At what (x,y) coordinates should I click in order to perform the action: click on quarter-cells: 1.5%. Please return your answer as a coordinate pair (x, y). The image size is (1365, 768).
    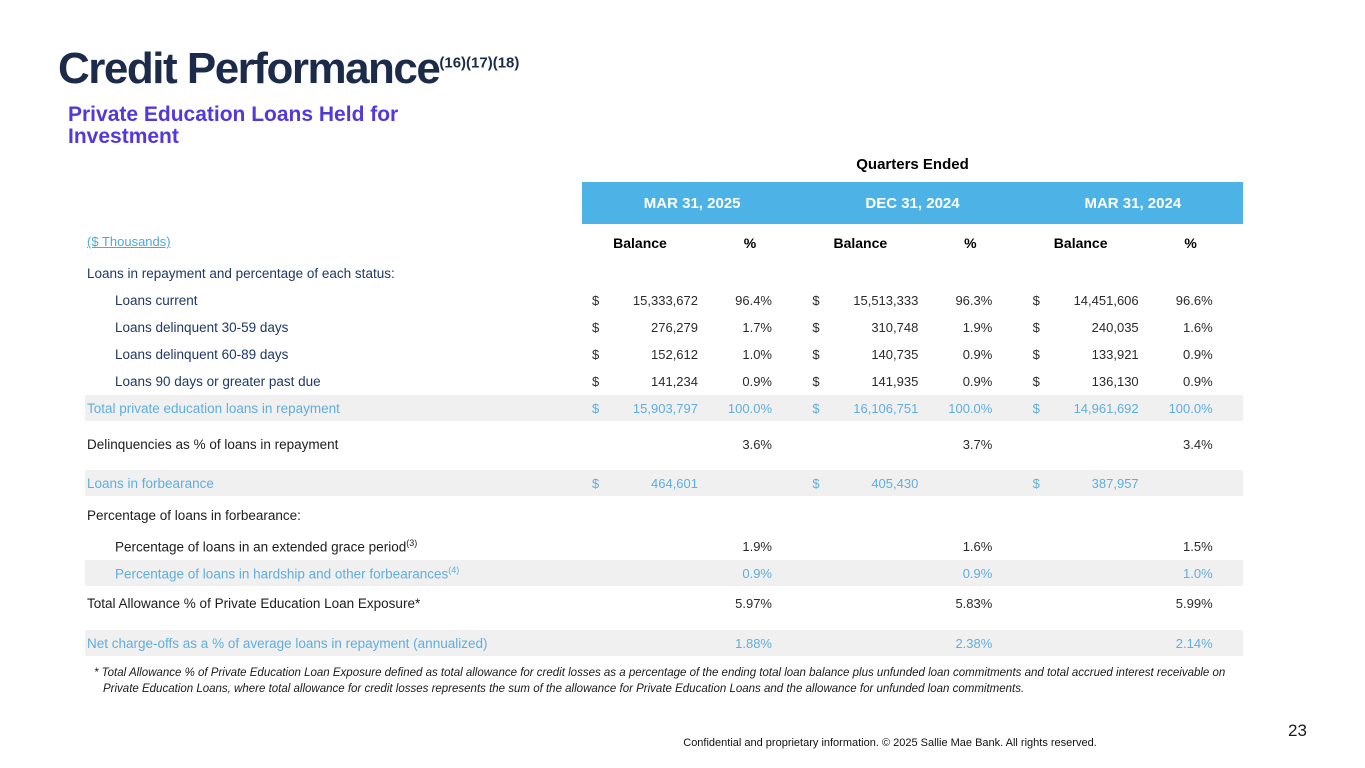
    Looking at the image, I should click on (1133, 546).